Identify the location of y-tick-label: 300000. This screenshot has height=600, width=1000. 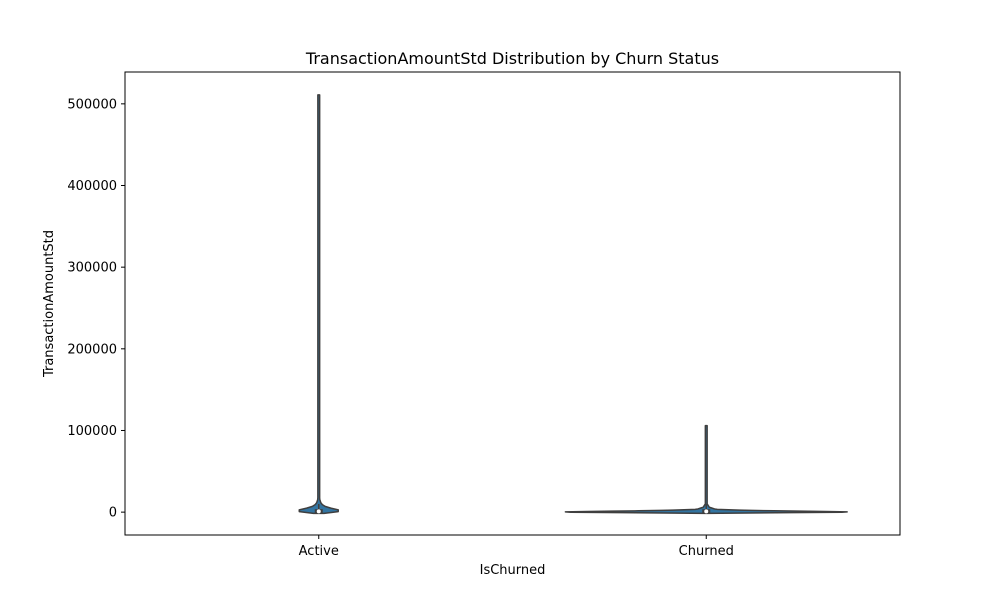
(92, 268).